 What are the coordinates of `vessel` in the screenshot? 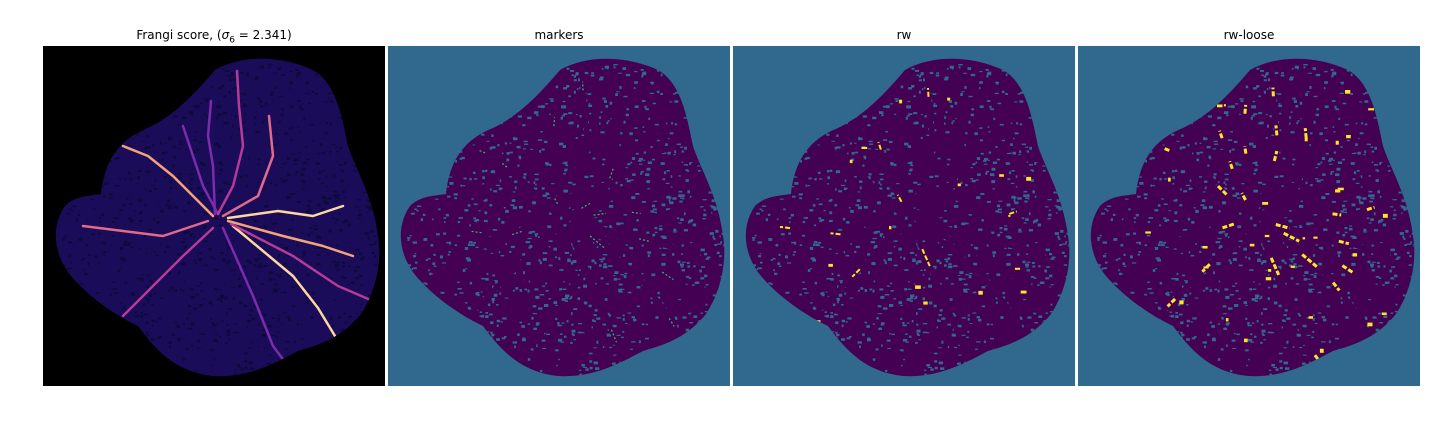 It's located at (168, 181).